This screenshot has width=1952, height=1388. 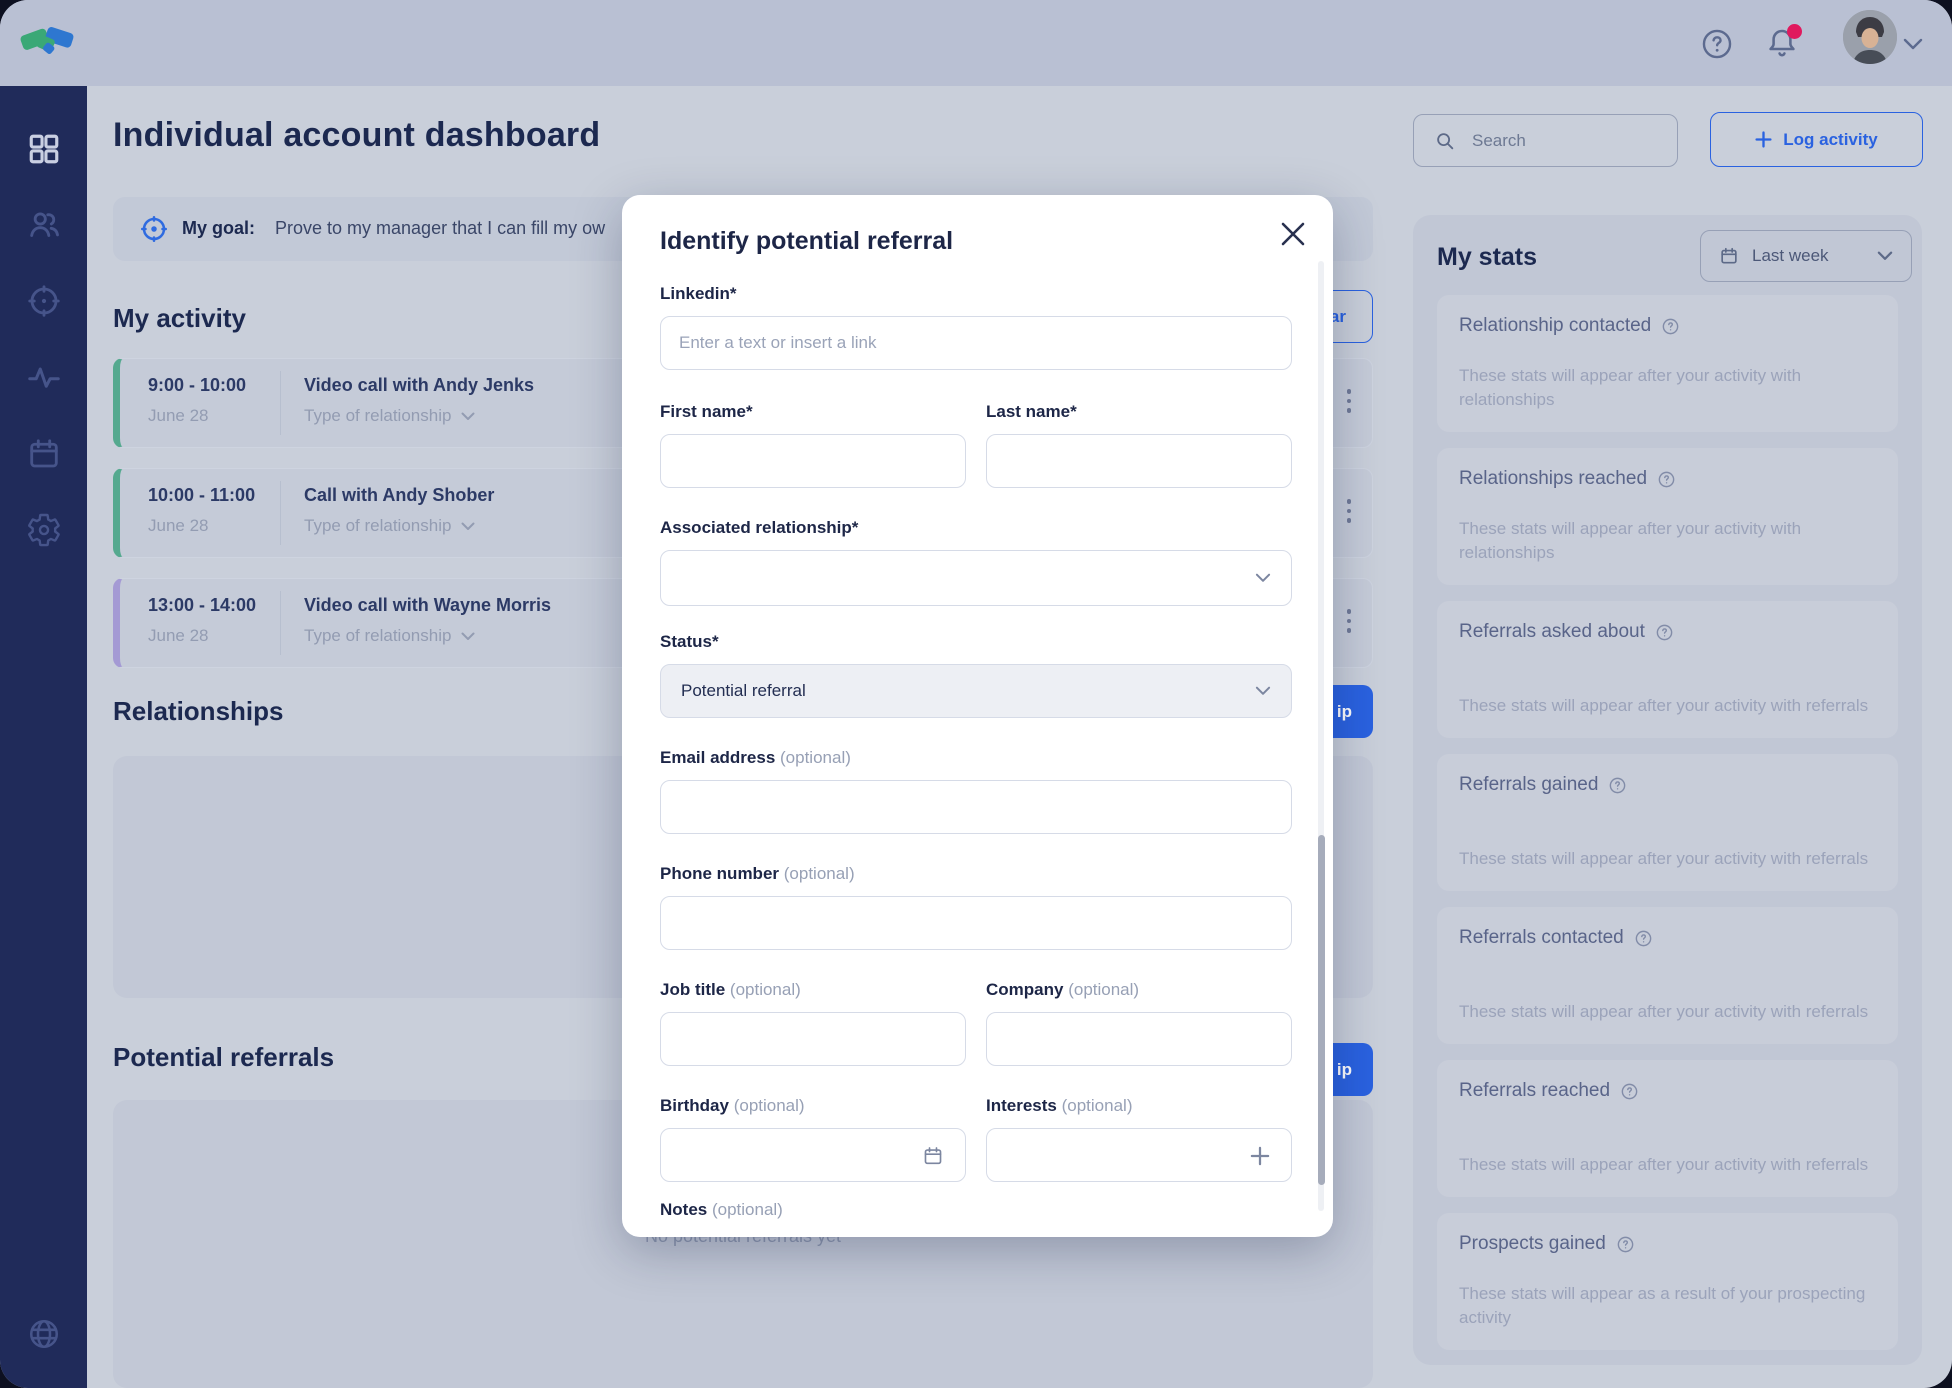 What do you see at coordinates (813, 461) in the screenshot?
I see `first-name-input` at bounding box center [813, 461].